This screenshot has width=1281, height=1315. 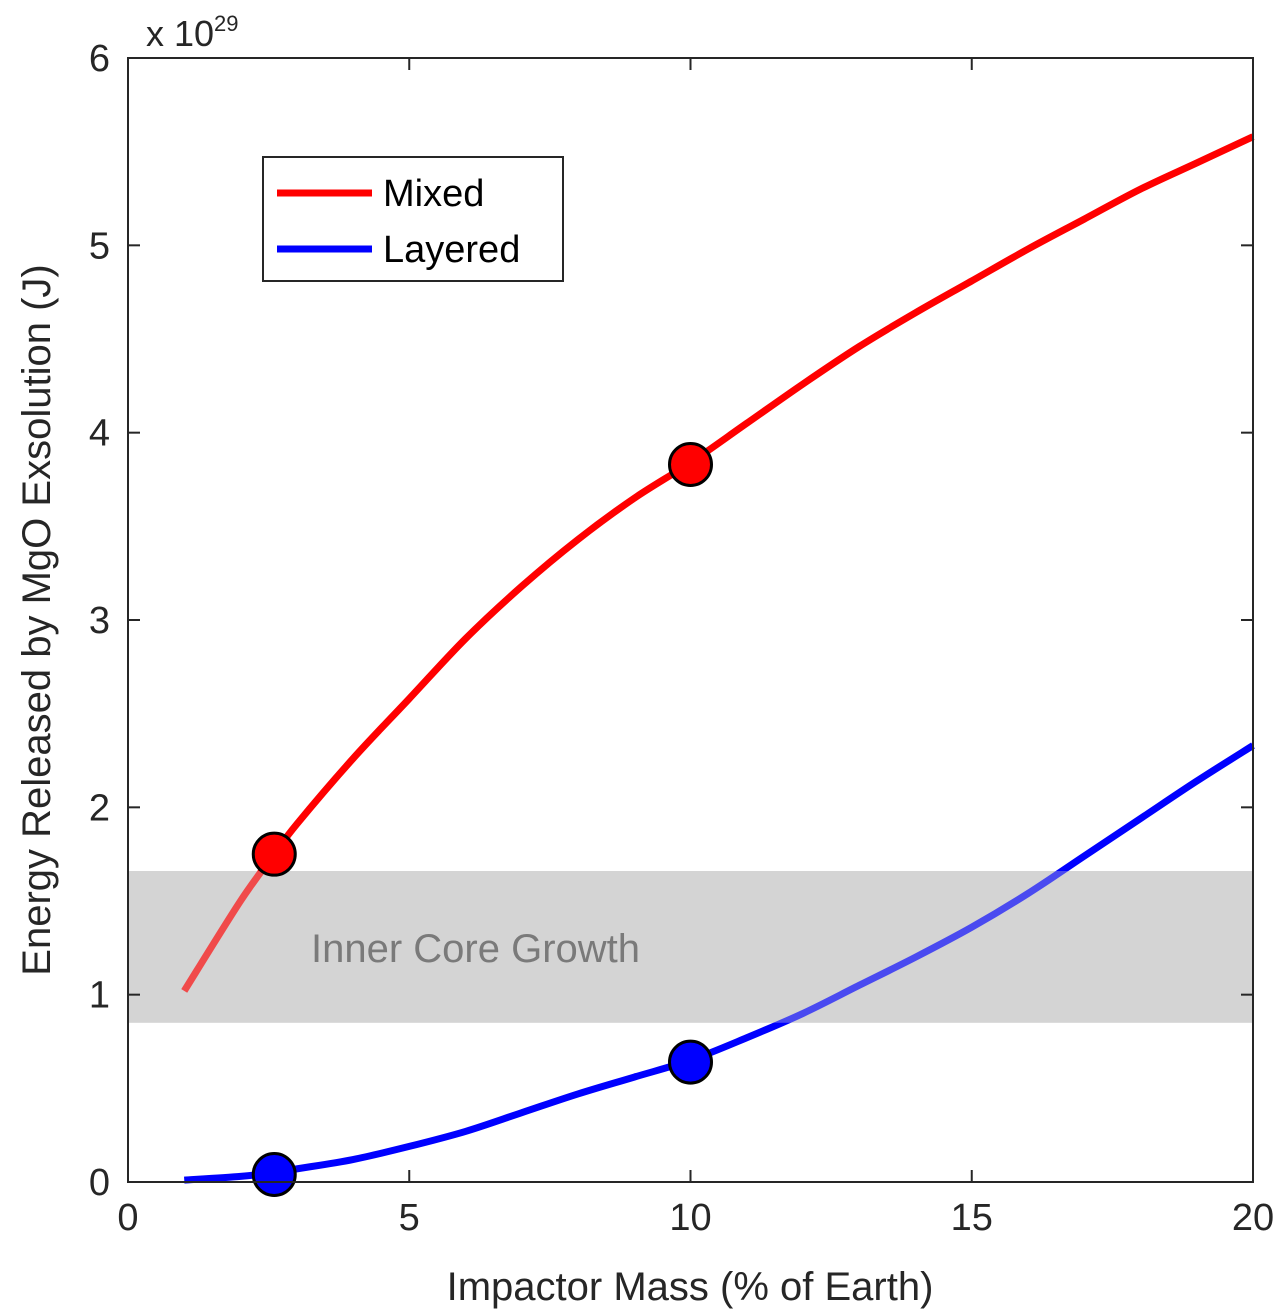 What do you see at coordinates (433, 194) in the screenshot?
I see `legend-label-mixed: Mixed` at bounding box center [433, 194].